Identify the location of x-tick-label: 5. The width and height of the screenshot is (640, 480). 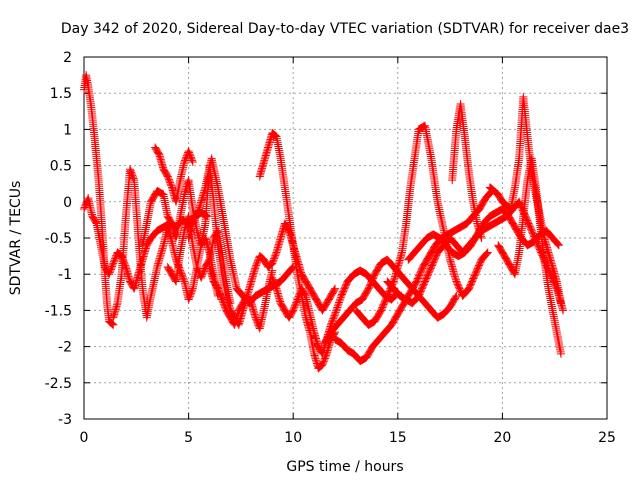
(188, 438).